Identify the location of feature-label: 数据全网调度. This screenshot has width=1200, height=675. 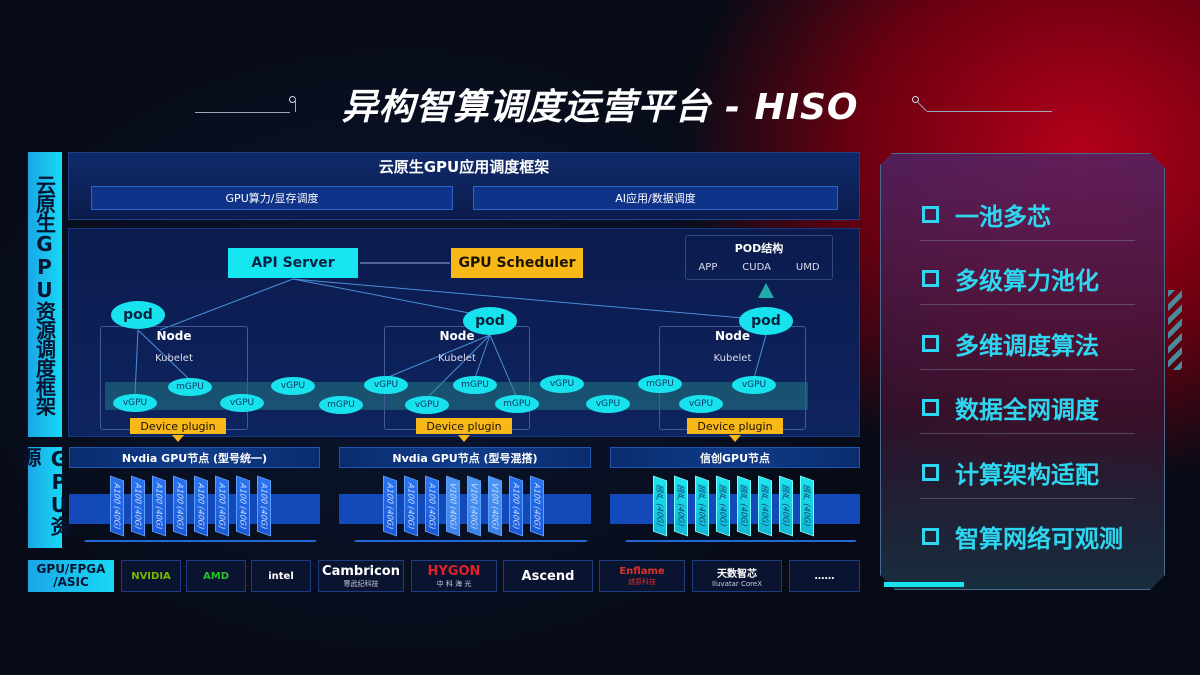
(1027, 410).